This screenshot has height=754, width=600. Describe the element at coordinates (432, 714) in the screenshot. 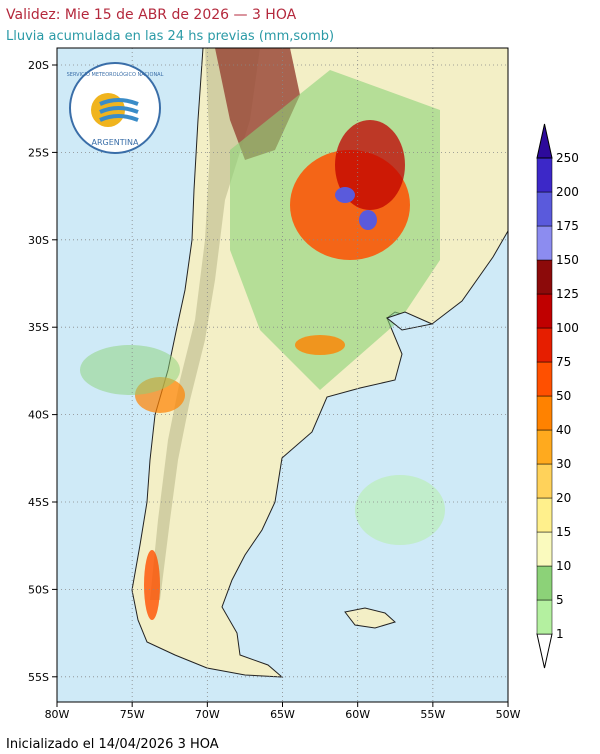

I see `lon-label: 55W` at that location.